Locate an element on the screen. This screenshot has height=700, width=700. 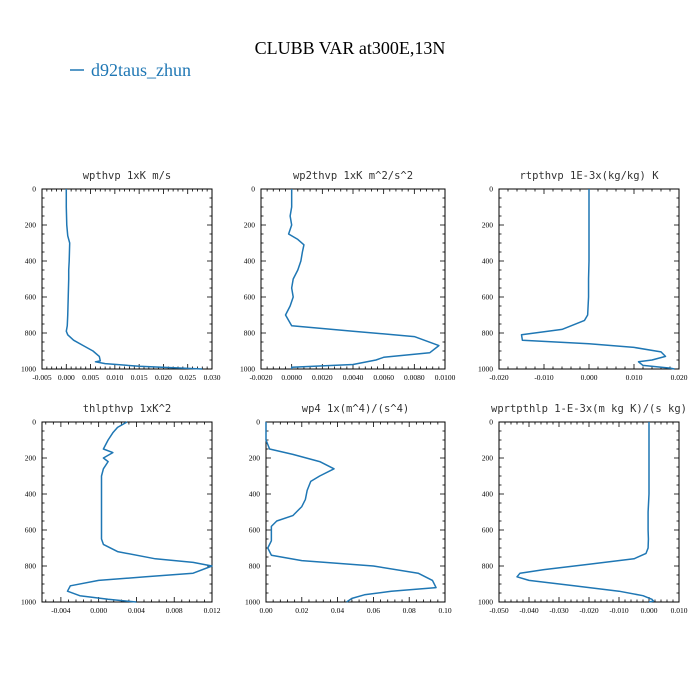
x-tick-label: 0.015 is located at coordinates (139, 377).